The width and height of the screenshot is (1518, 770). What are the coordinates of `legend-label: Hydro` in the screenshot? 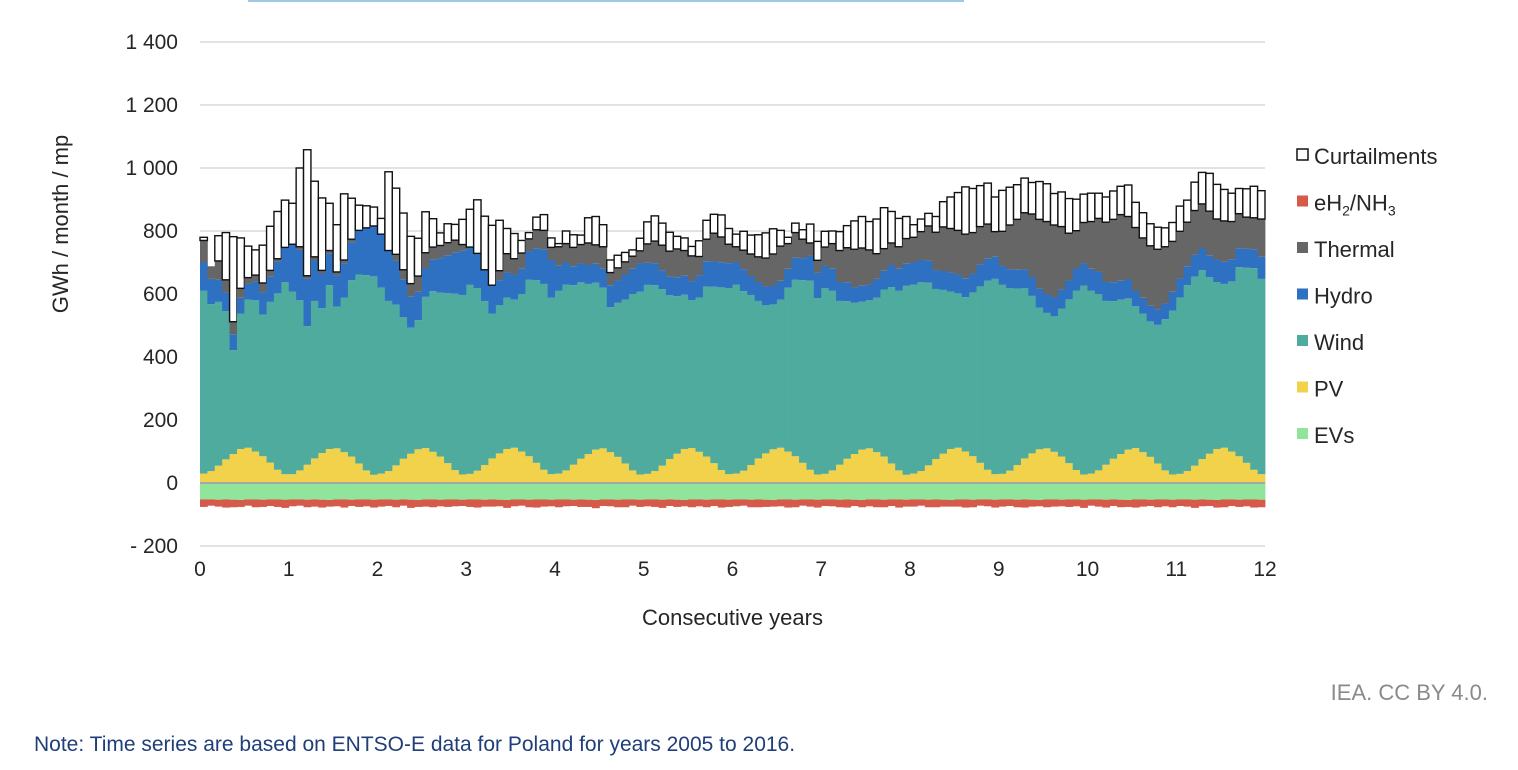 It's located at (1343, 296).